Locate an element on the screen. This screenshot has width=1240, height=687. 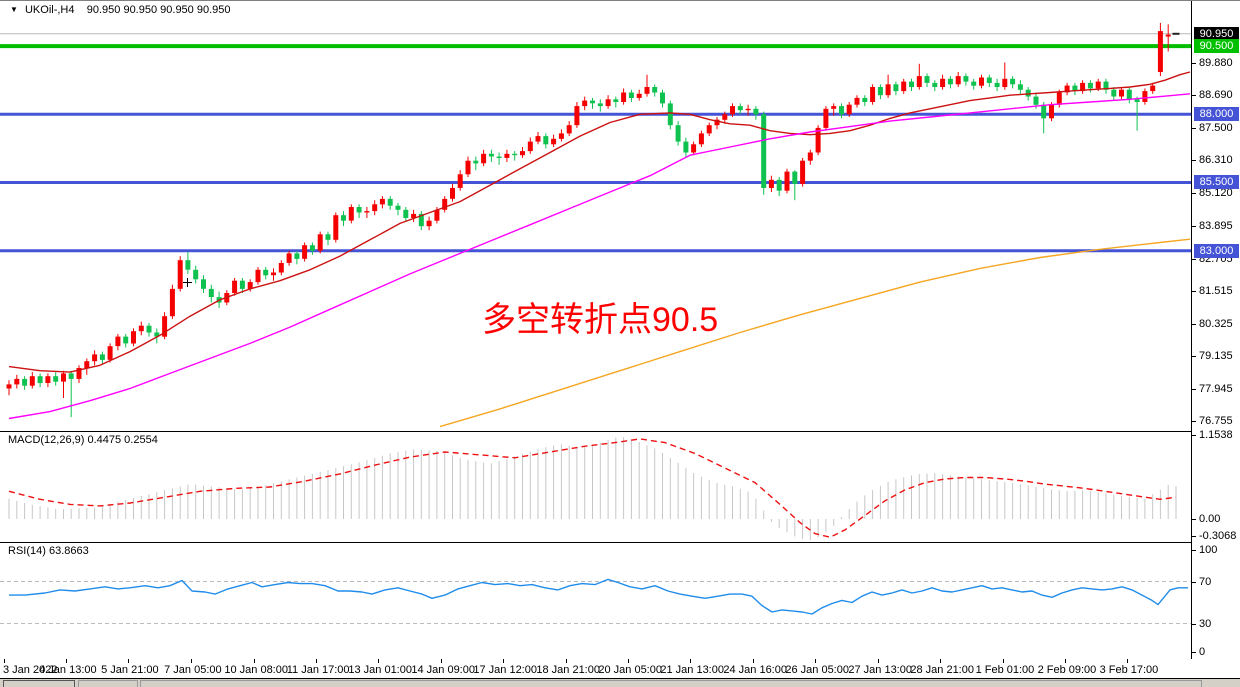
time-axis-label: 2 Feb 09:00 is located at coordinates (1067, 670).